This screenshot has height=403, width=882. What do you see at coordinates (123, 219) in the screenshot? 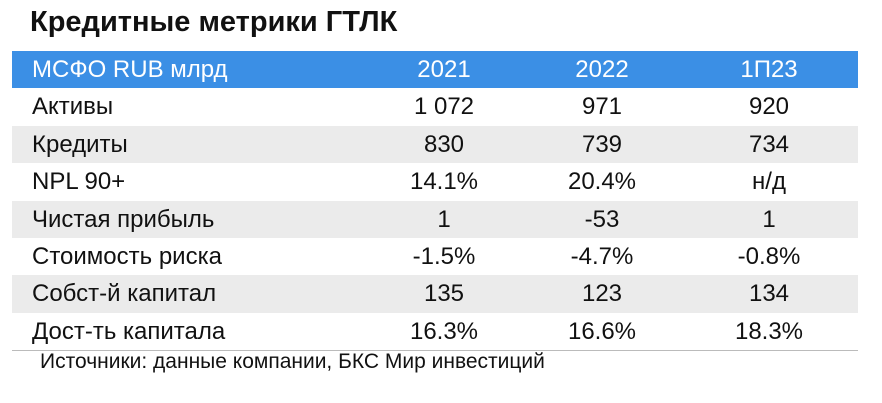
I see `row-label: Чистая прибыль` at bounding box center [123, 219].